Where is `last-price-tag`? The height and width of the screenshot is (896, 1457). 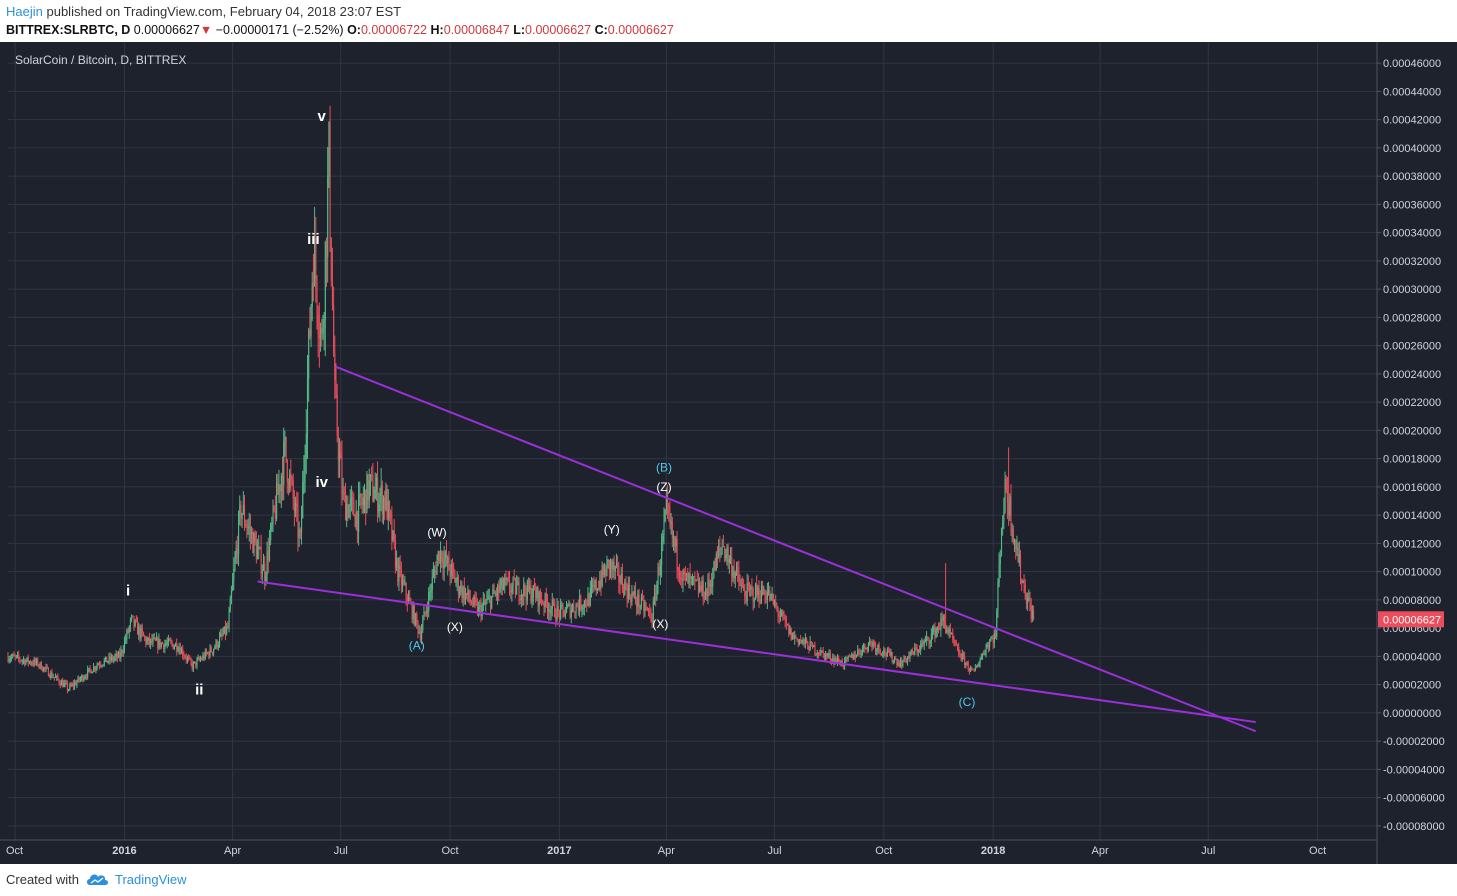
last-price-tag is located at coordinates (1411, 619).